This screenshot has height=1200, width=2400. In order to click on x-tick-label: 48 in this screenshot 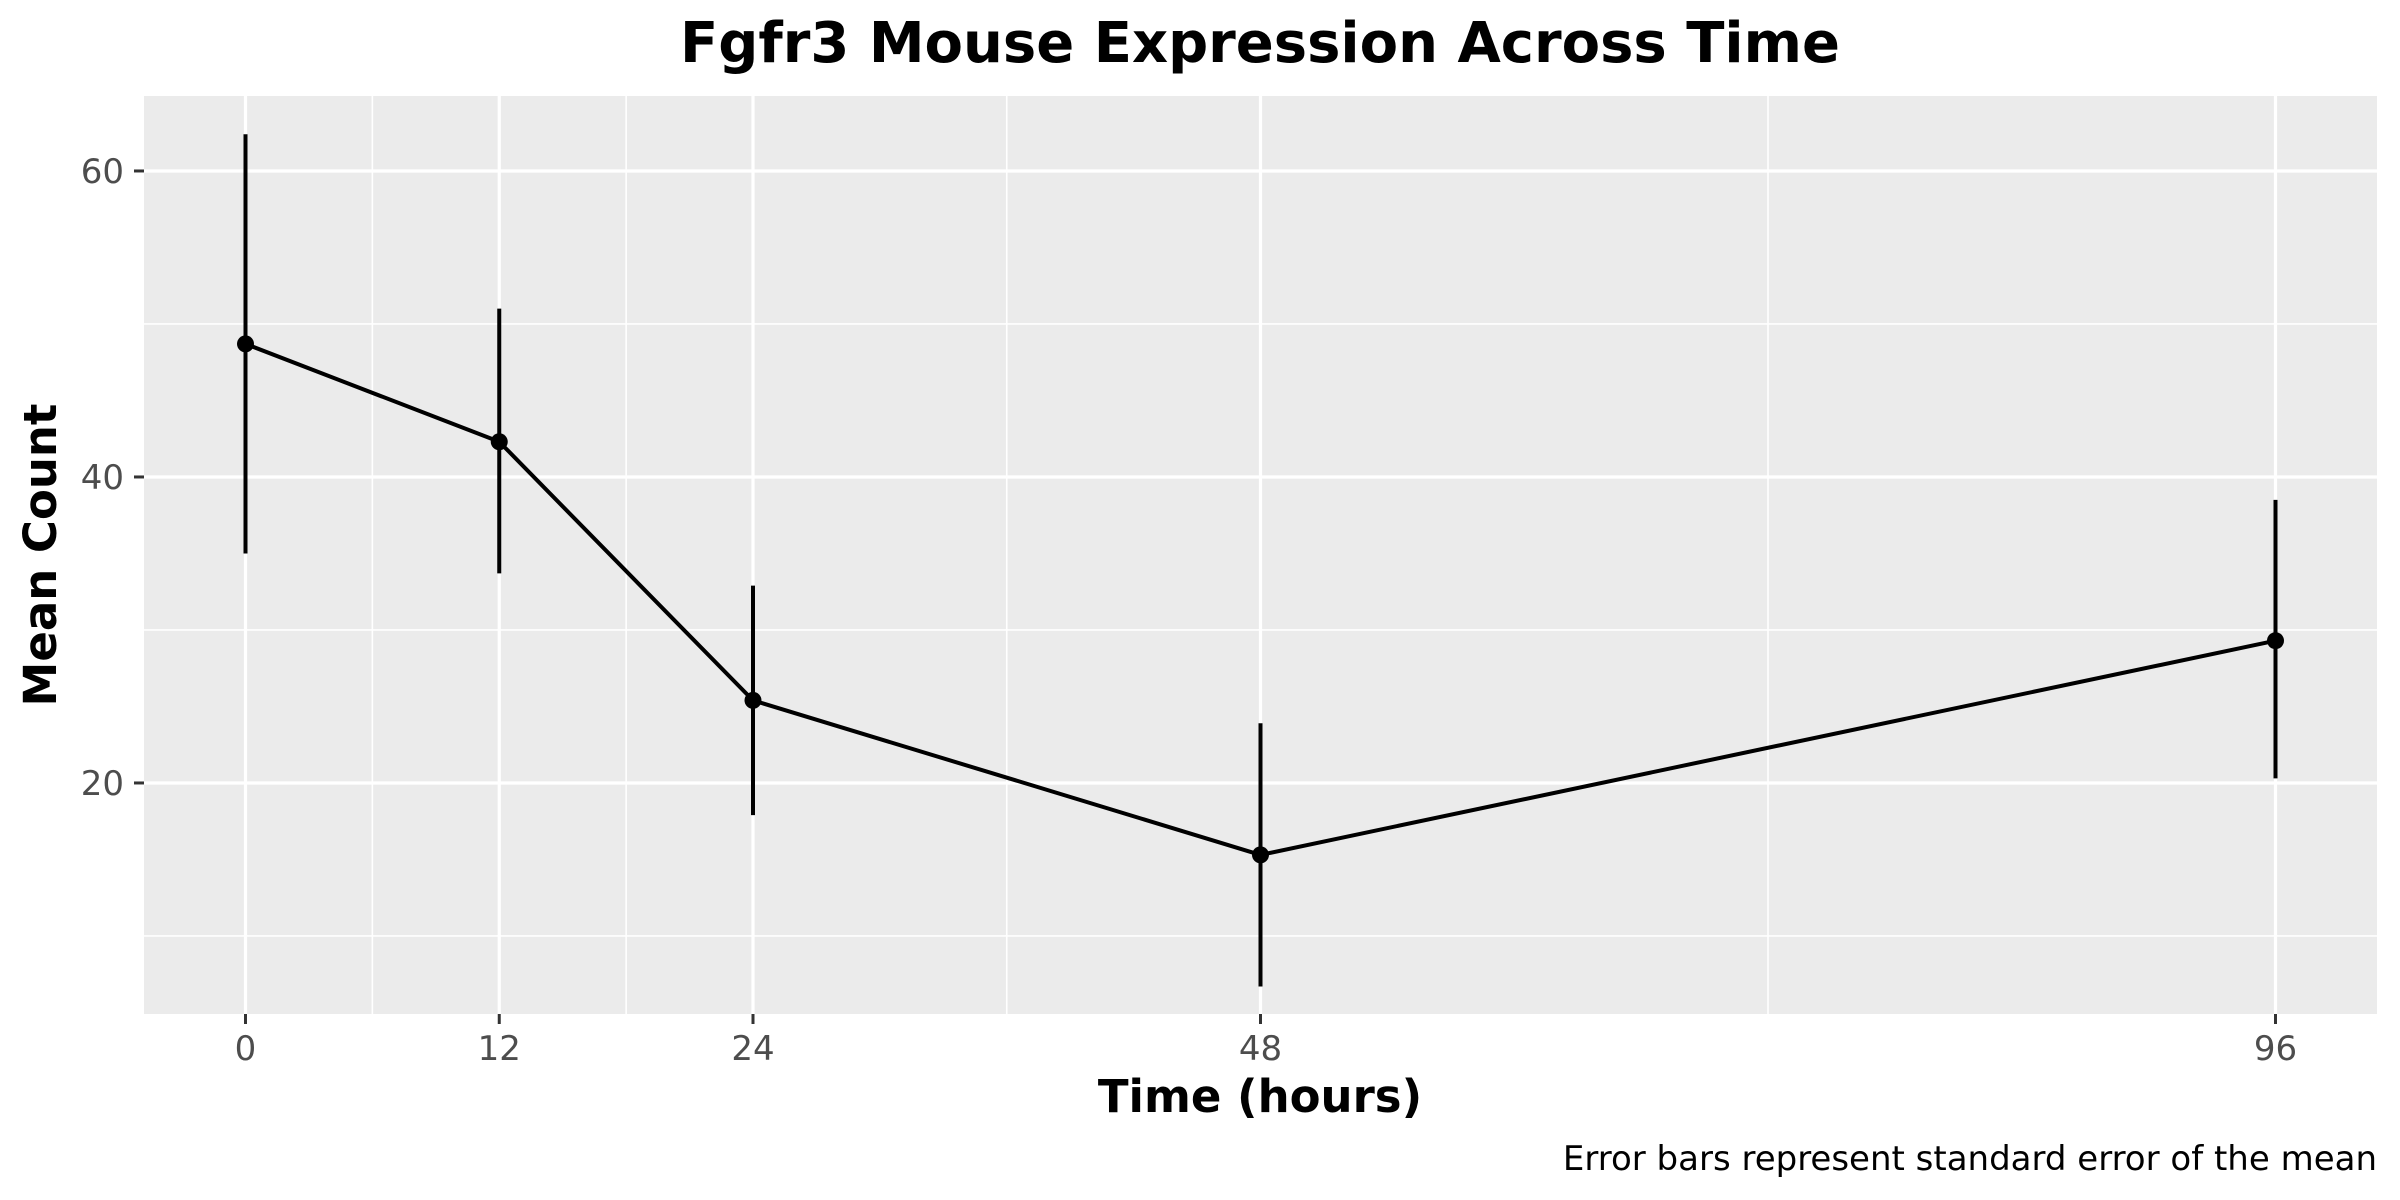, I will do `click(1260, 1049)`.